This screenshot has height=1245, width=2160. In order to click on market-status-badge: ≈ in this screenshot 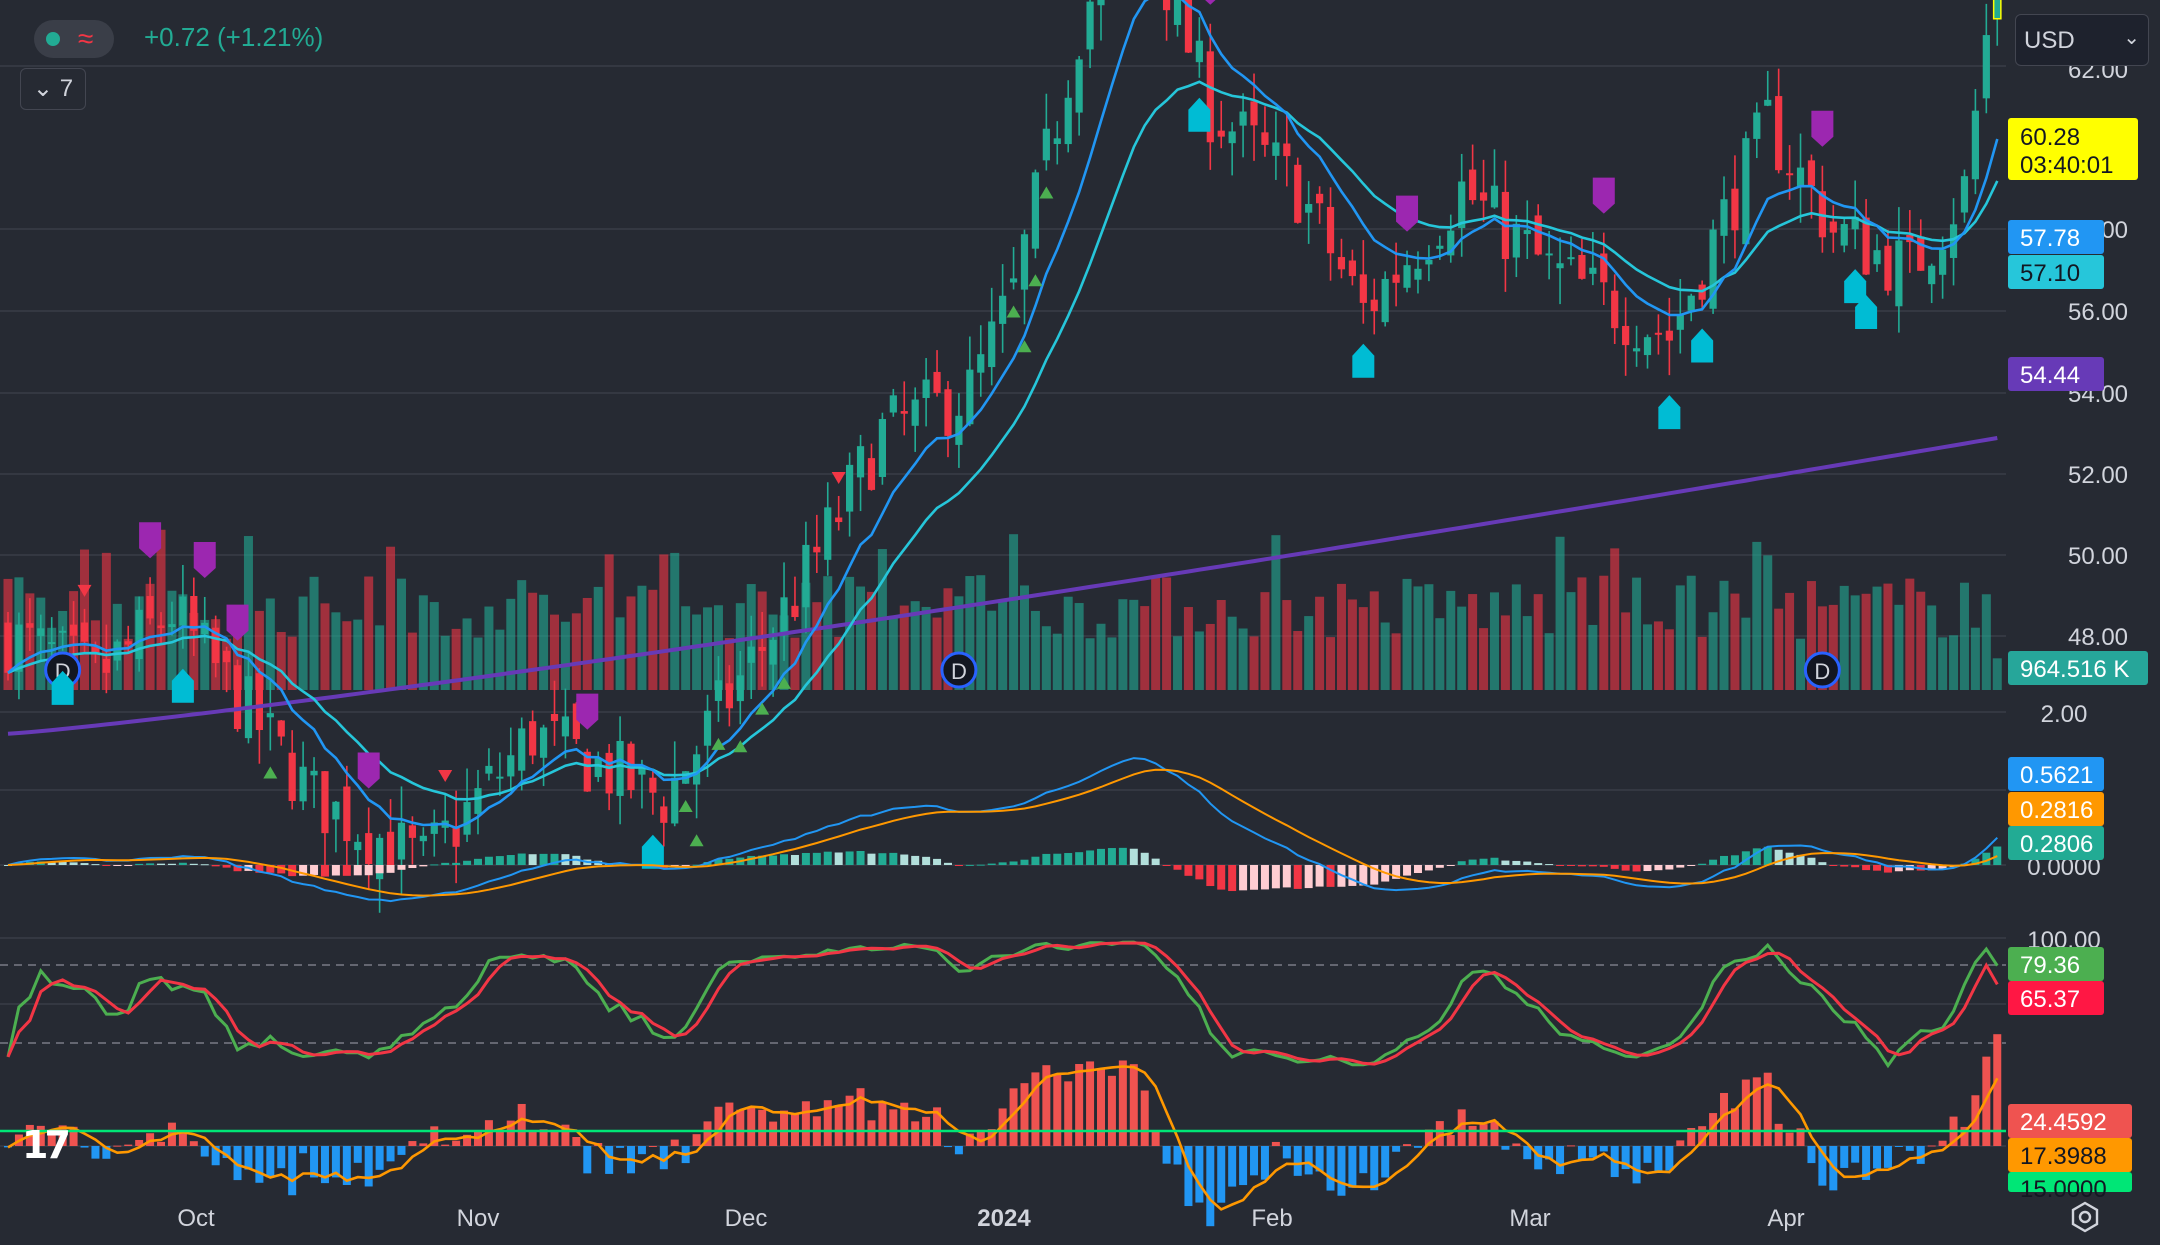, I will do `click(74, 39)`.